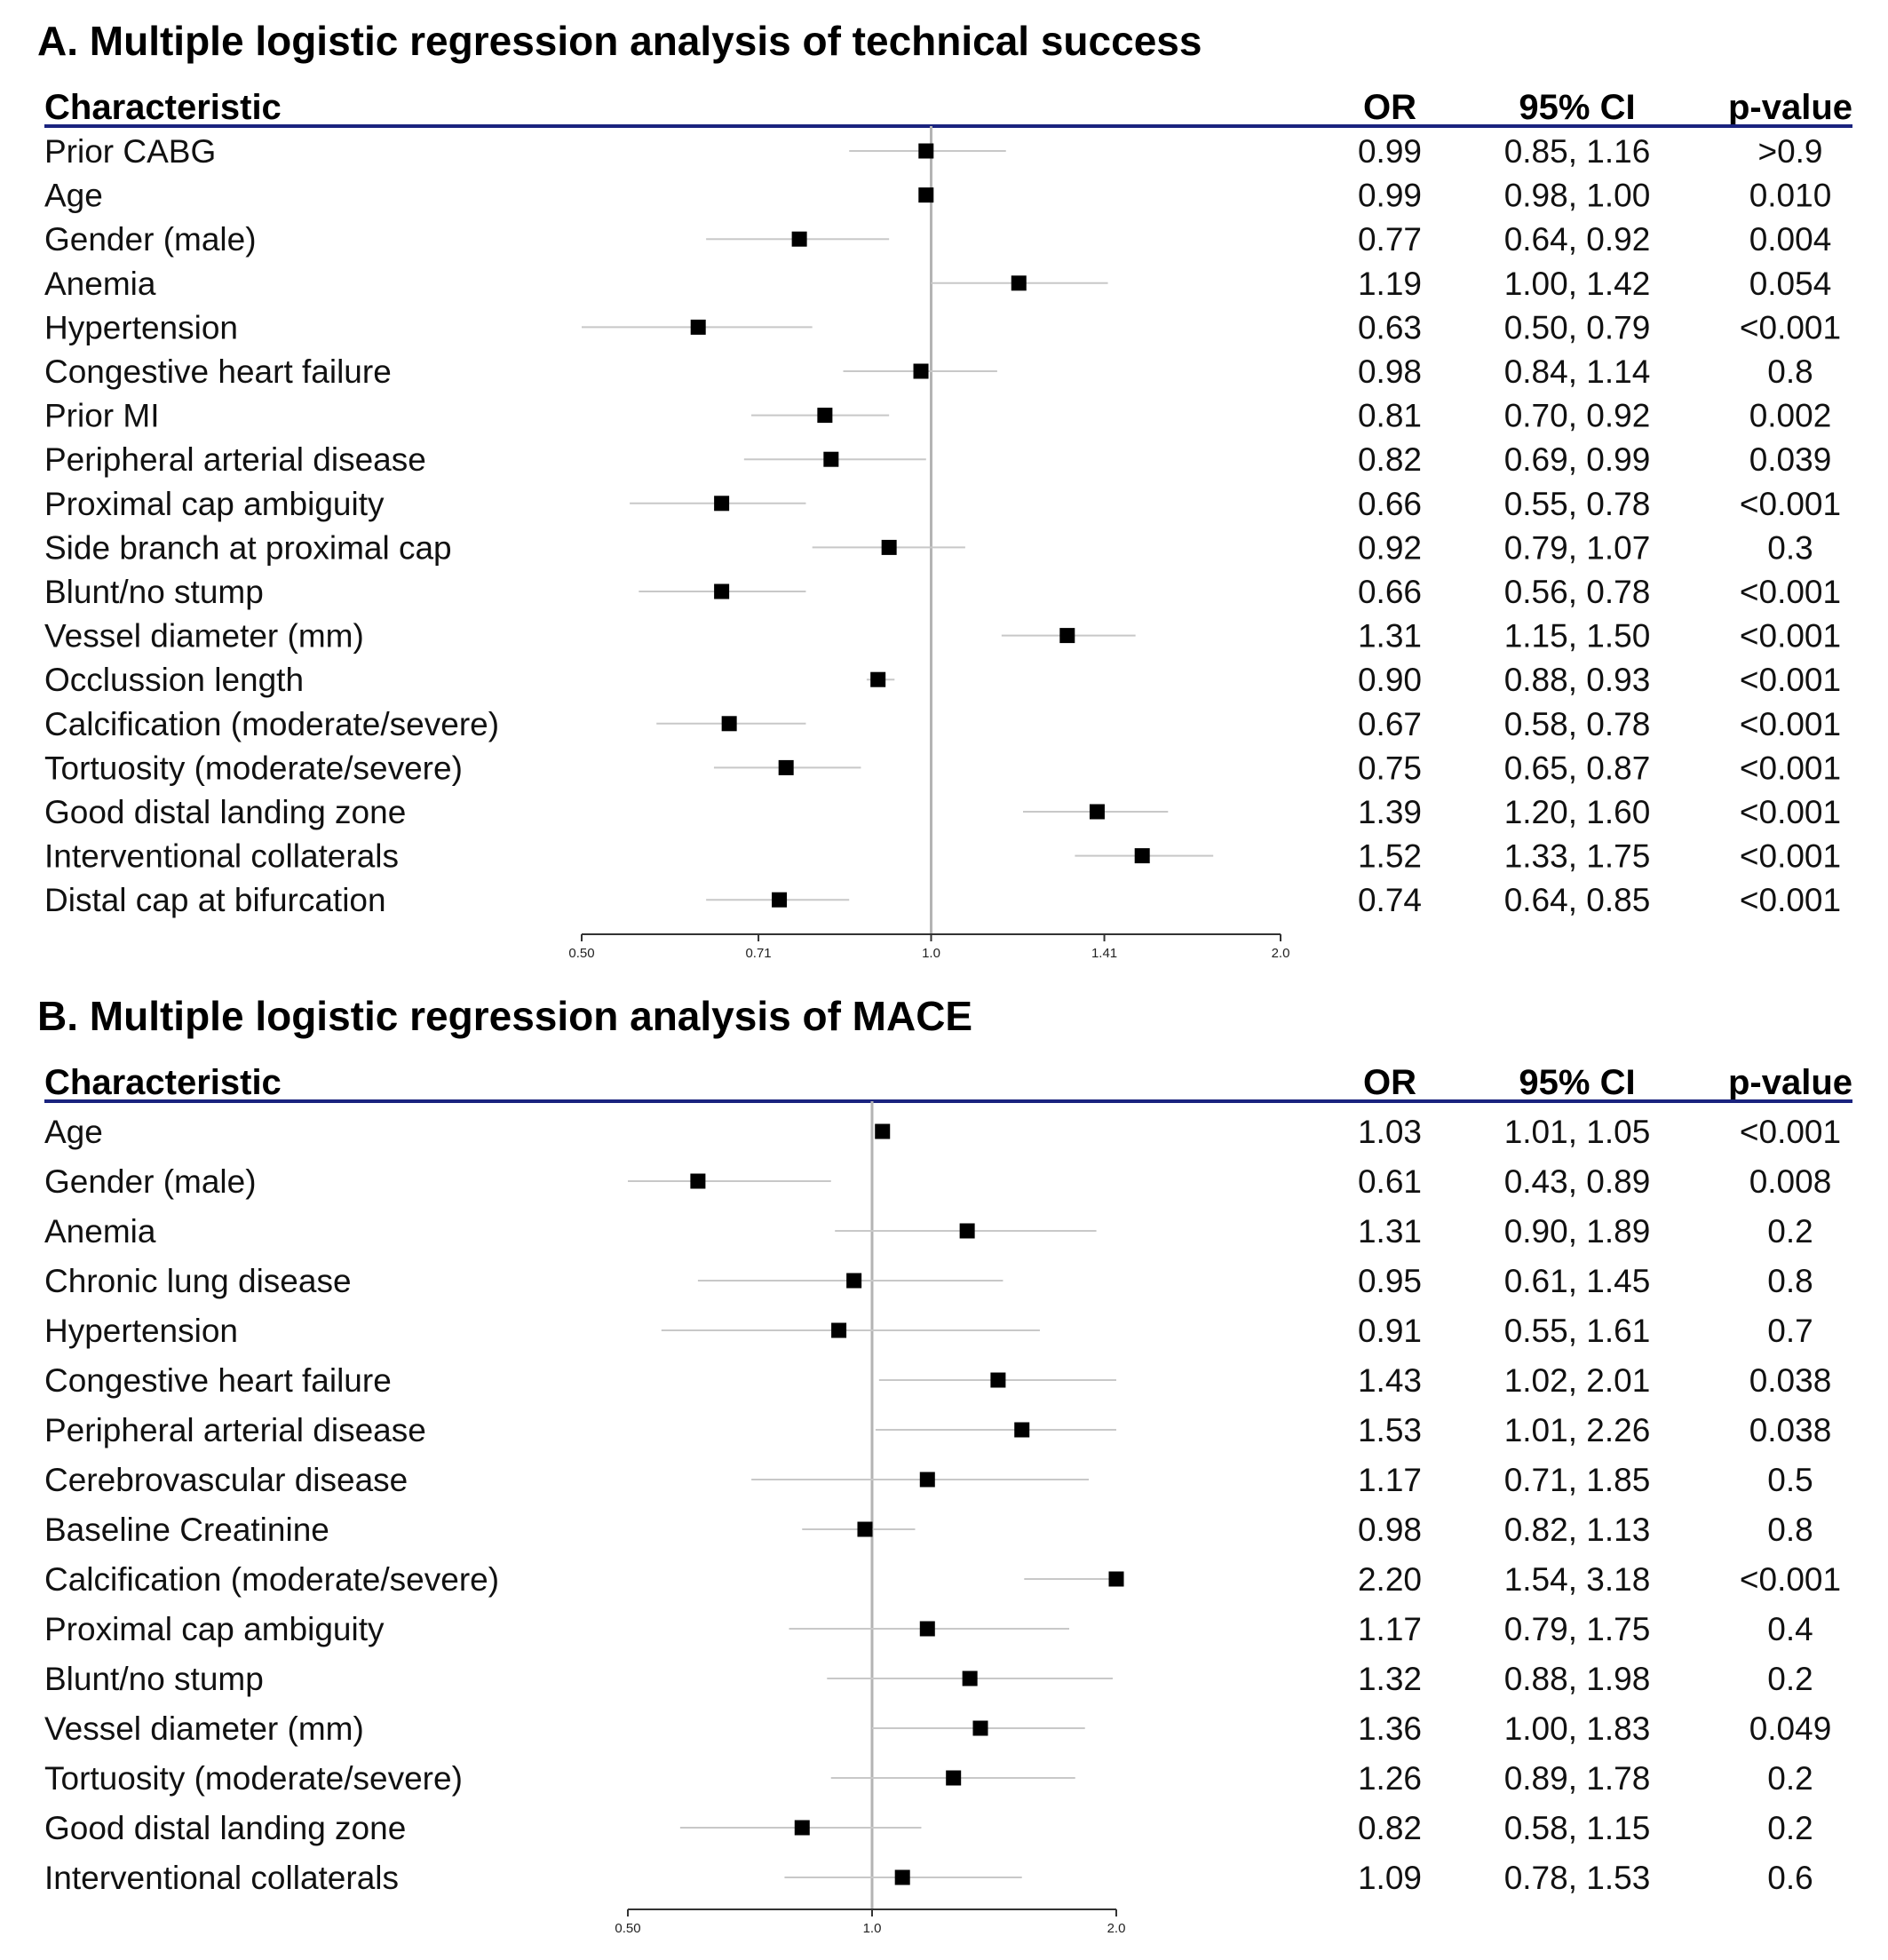 The width and height of the screenshot is (1888, 1960). Describe the element at coordinates (1577, 812) in the screenshot. I see `ci-value: 1.20, 1.60` at that location.